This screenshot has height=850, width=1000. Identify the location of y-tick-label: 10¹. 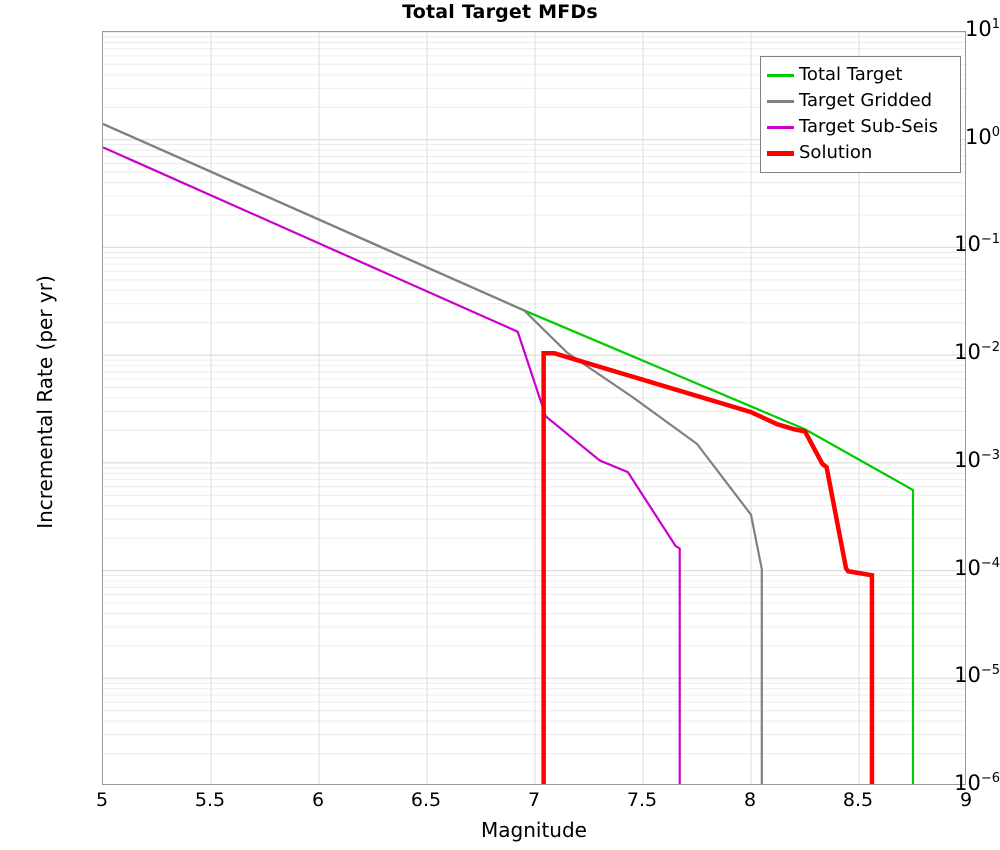
(982, 29).